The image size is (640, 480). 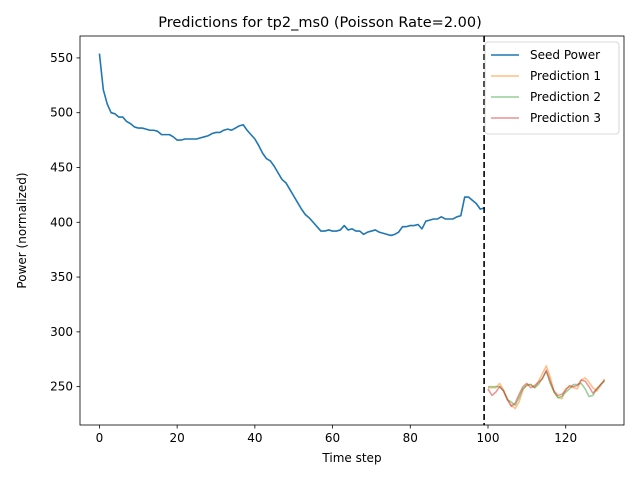 I want to click on y-tick-label: 500, so click(x=61, y=113).